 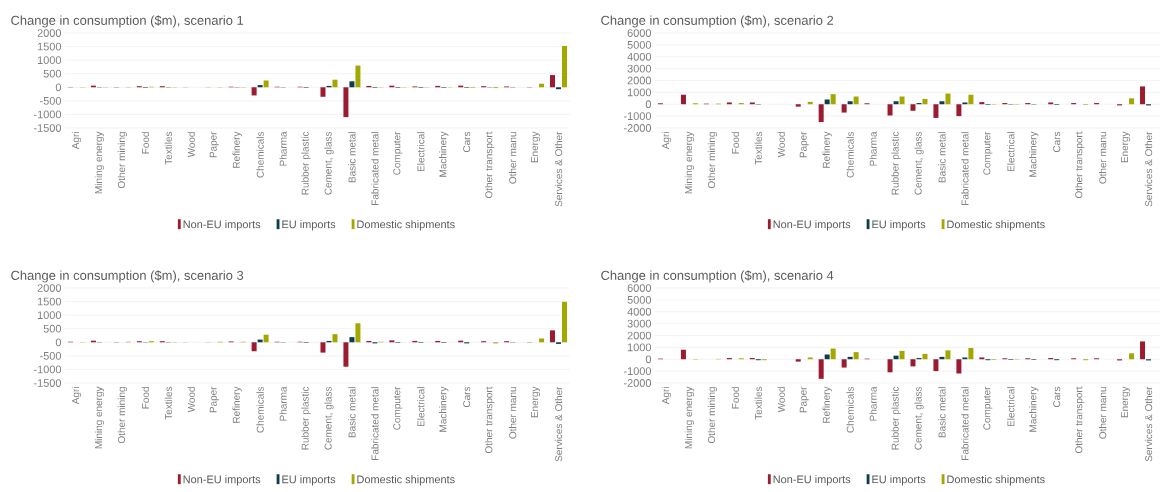 What do you see at coordinates (648, 104) in the screenshot?
I see `y-tick-label: 0` at bounding box center [648, 104].